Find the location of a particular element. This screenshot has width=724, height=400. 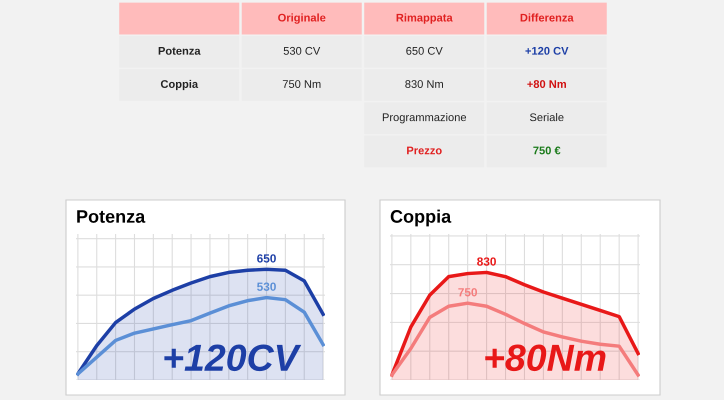

text: 530 CV is located at coordinates (302, 50).